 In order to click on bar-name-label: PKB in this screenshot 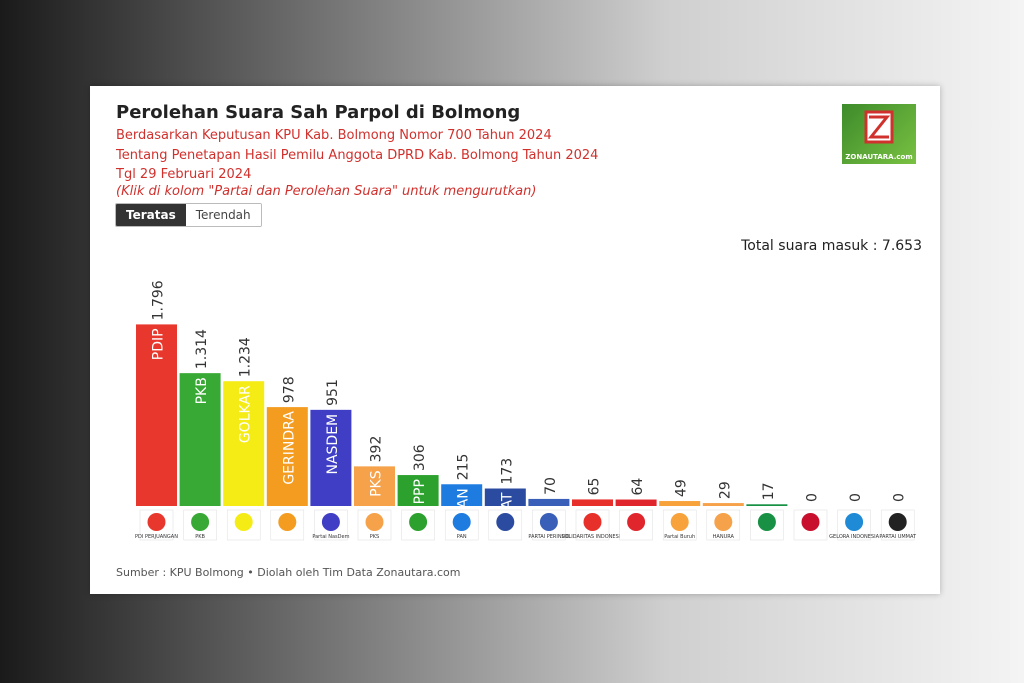, I will do `click(202, 390)`.